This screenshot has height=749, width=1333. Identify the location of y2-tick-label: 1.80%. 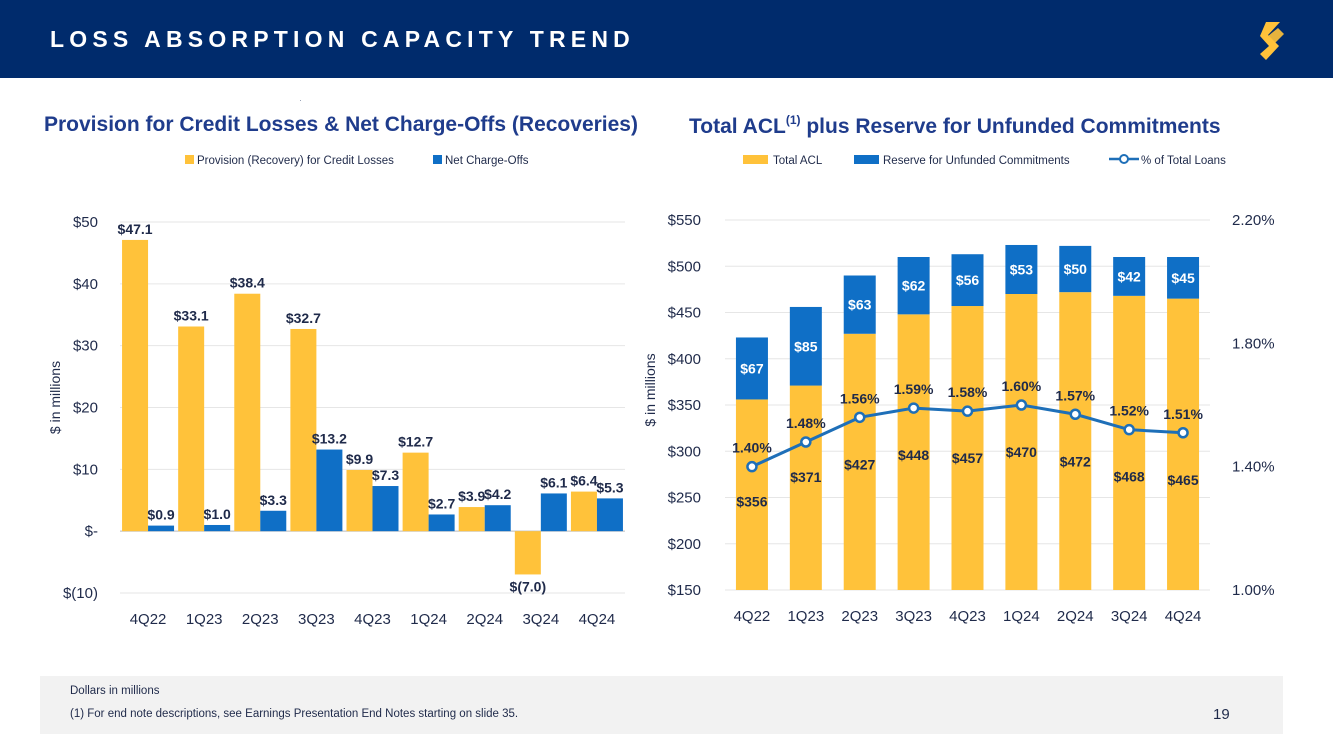
(1253, 343).